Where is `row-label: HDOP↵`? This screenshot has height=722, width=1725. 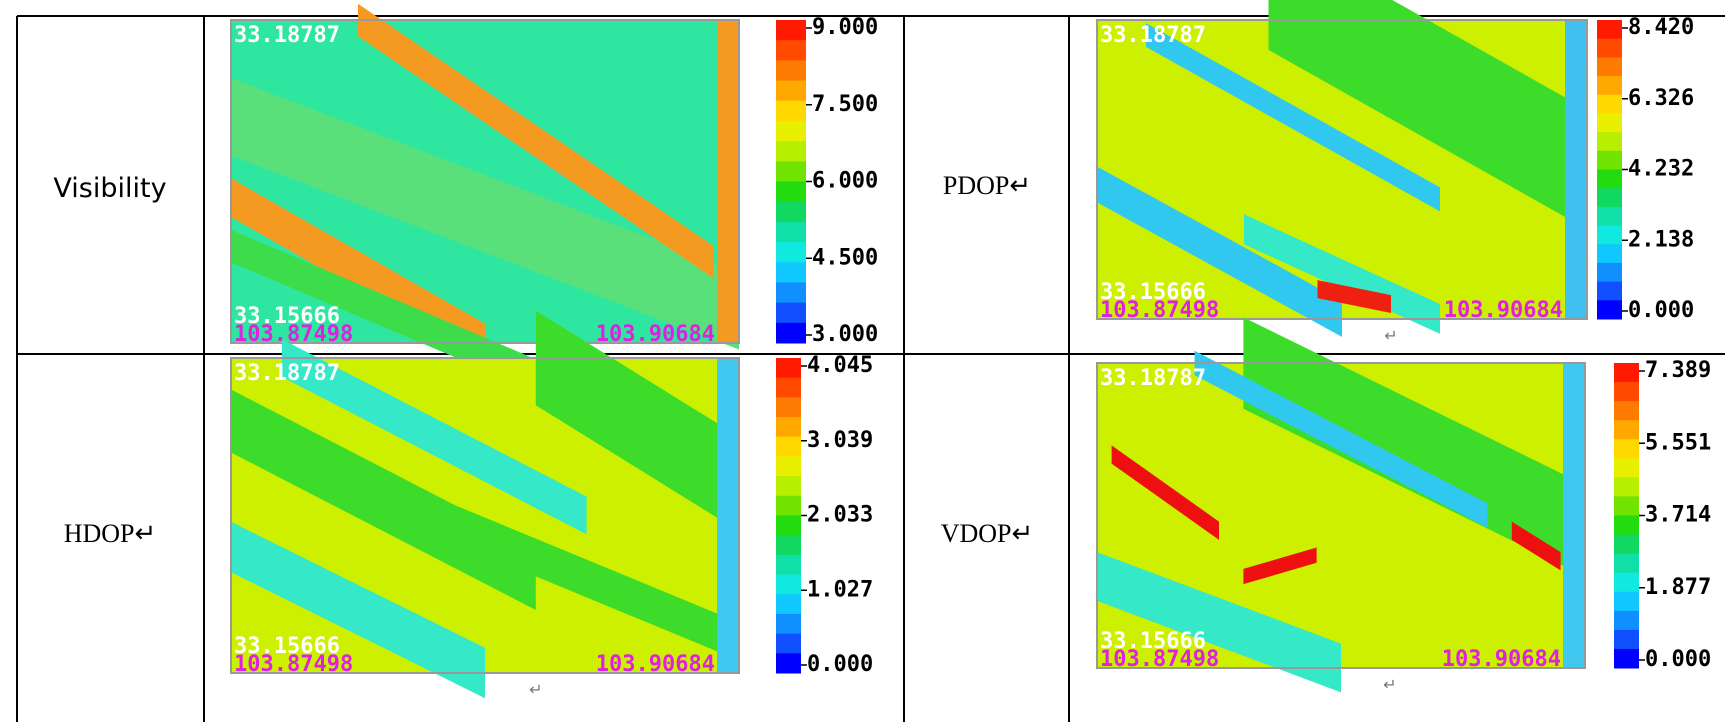 row-label: HDOP↵ is located at coordinates (110, 533).